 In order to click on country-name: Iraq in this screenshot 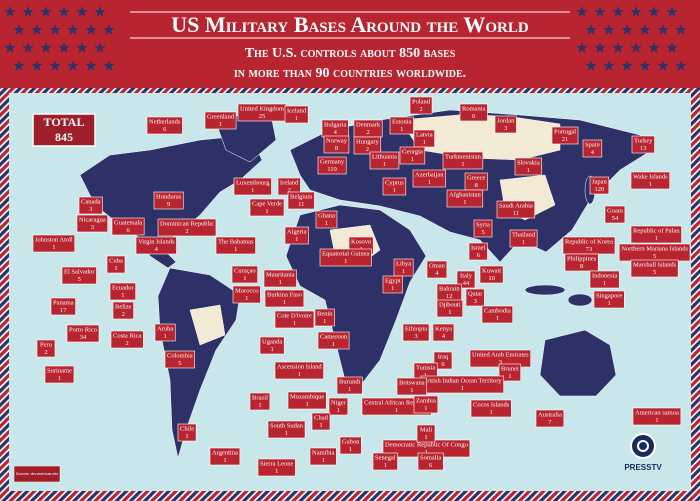, I will do `click(443, 356)`.